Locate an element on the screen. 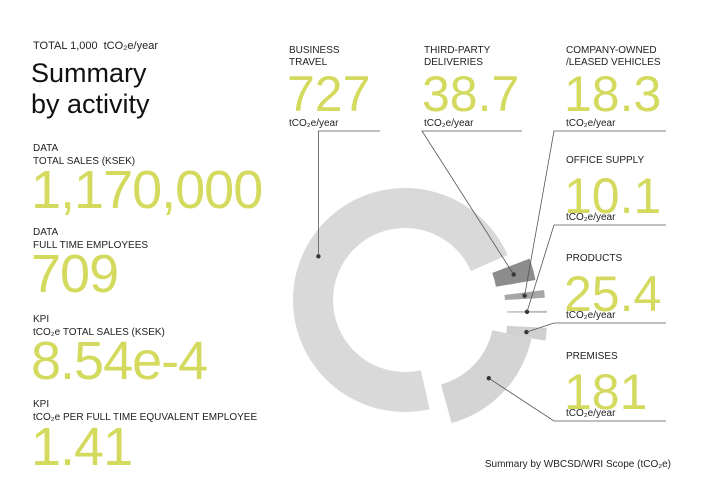 Image resolution: width=701 pixels, height=501 pixels. value-office-supply: 10.1 is located at coordinates (612, 196).